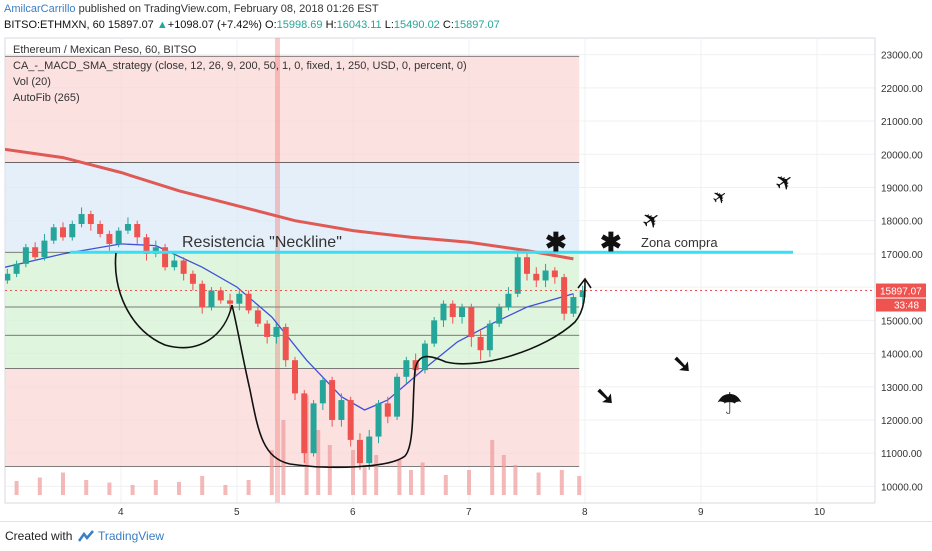  What do you see at coordinates (359, 25) in the screenshot?
I see `high-value: 16043.11` at bounding box center [359, 25].